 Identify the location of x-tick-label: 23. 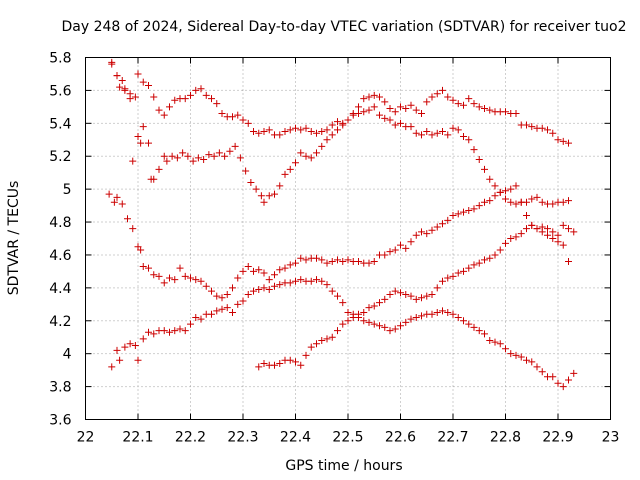
(611, 438).